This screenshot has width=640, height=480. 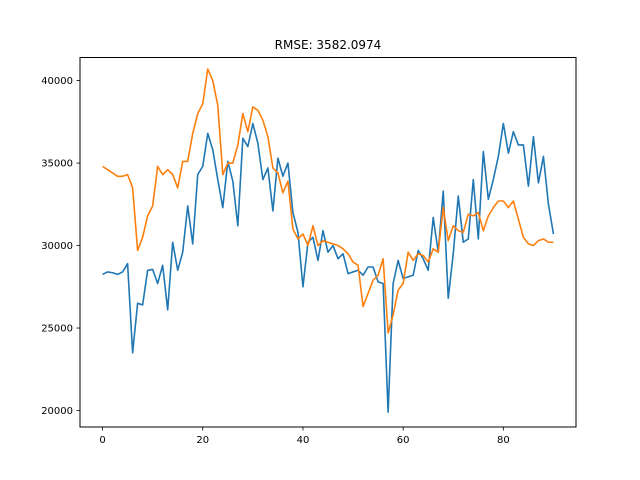 I want to click on y-tick-label: 30000, so click(x=57, y=246).